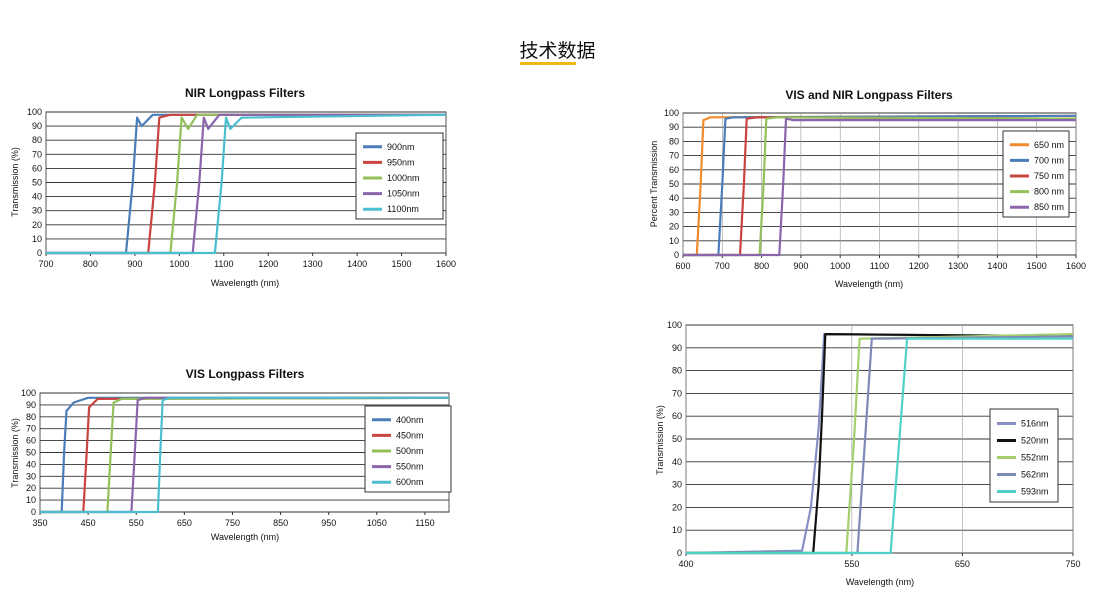 This screenshot has width=1115, height=602. I want to click on x-axis-label: Wavelength (nm), so click(245, 537).